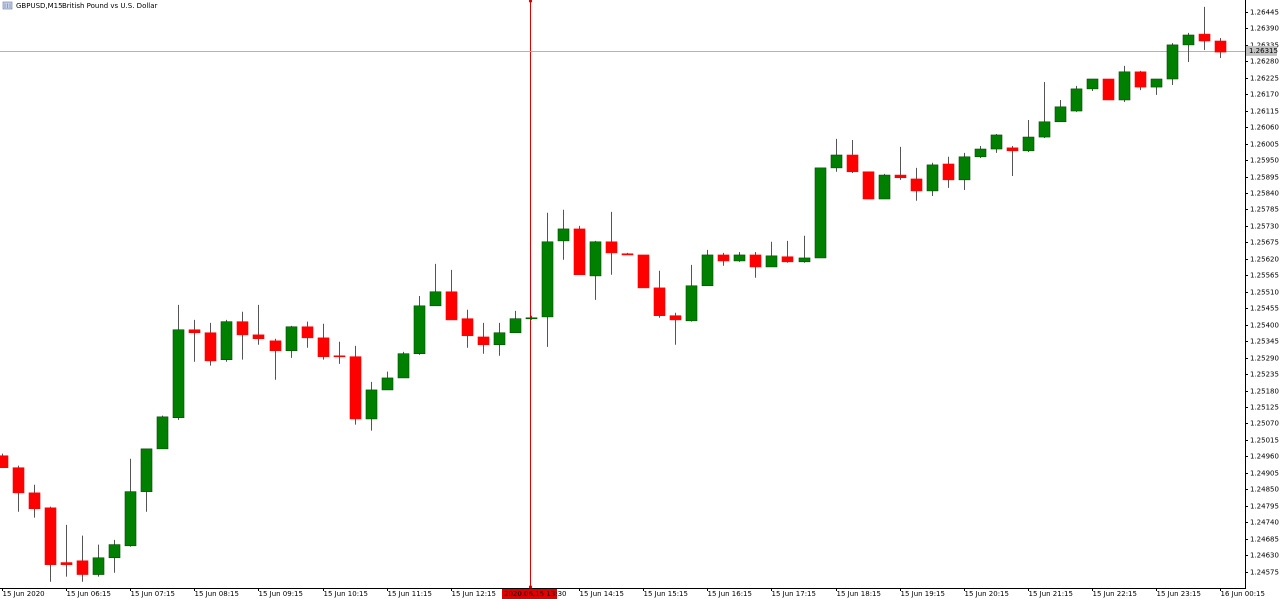 This screenshot has width=1280, height=599. Describe the element at coordinates (1264, 227) in the screenshot. I see `y-tick-label: 1.25730` at that location.